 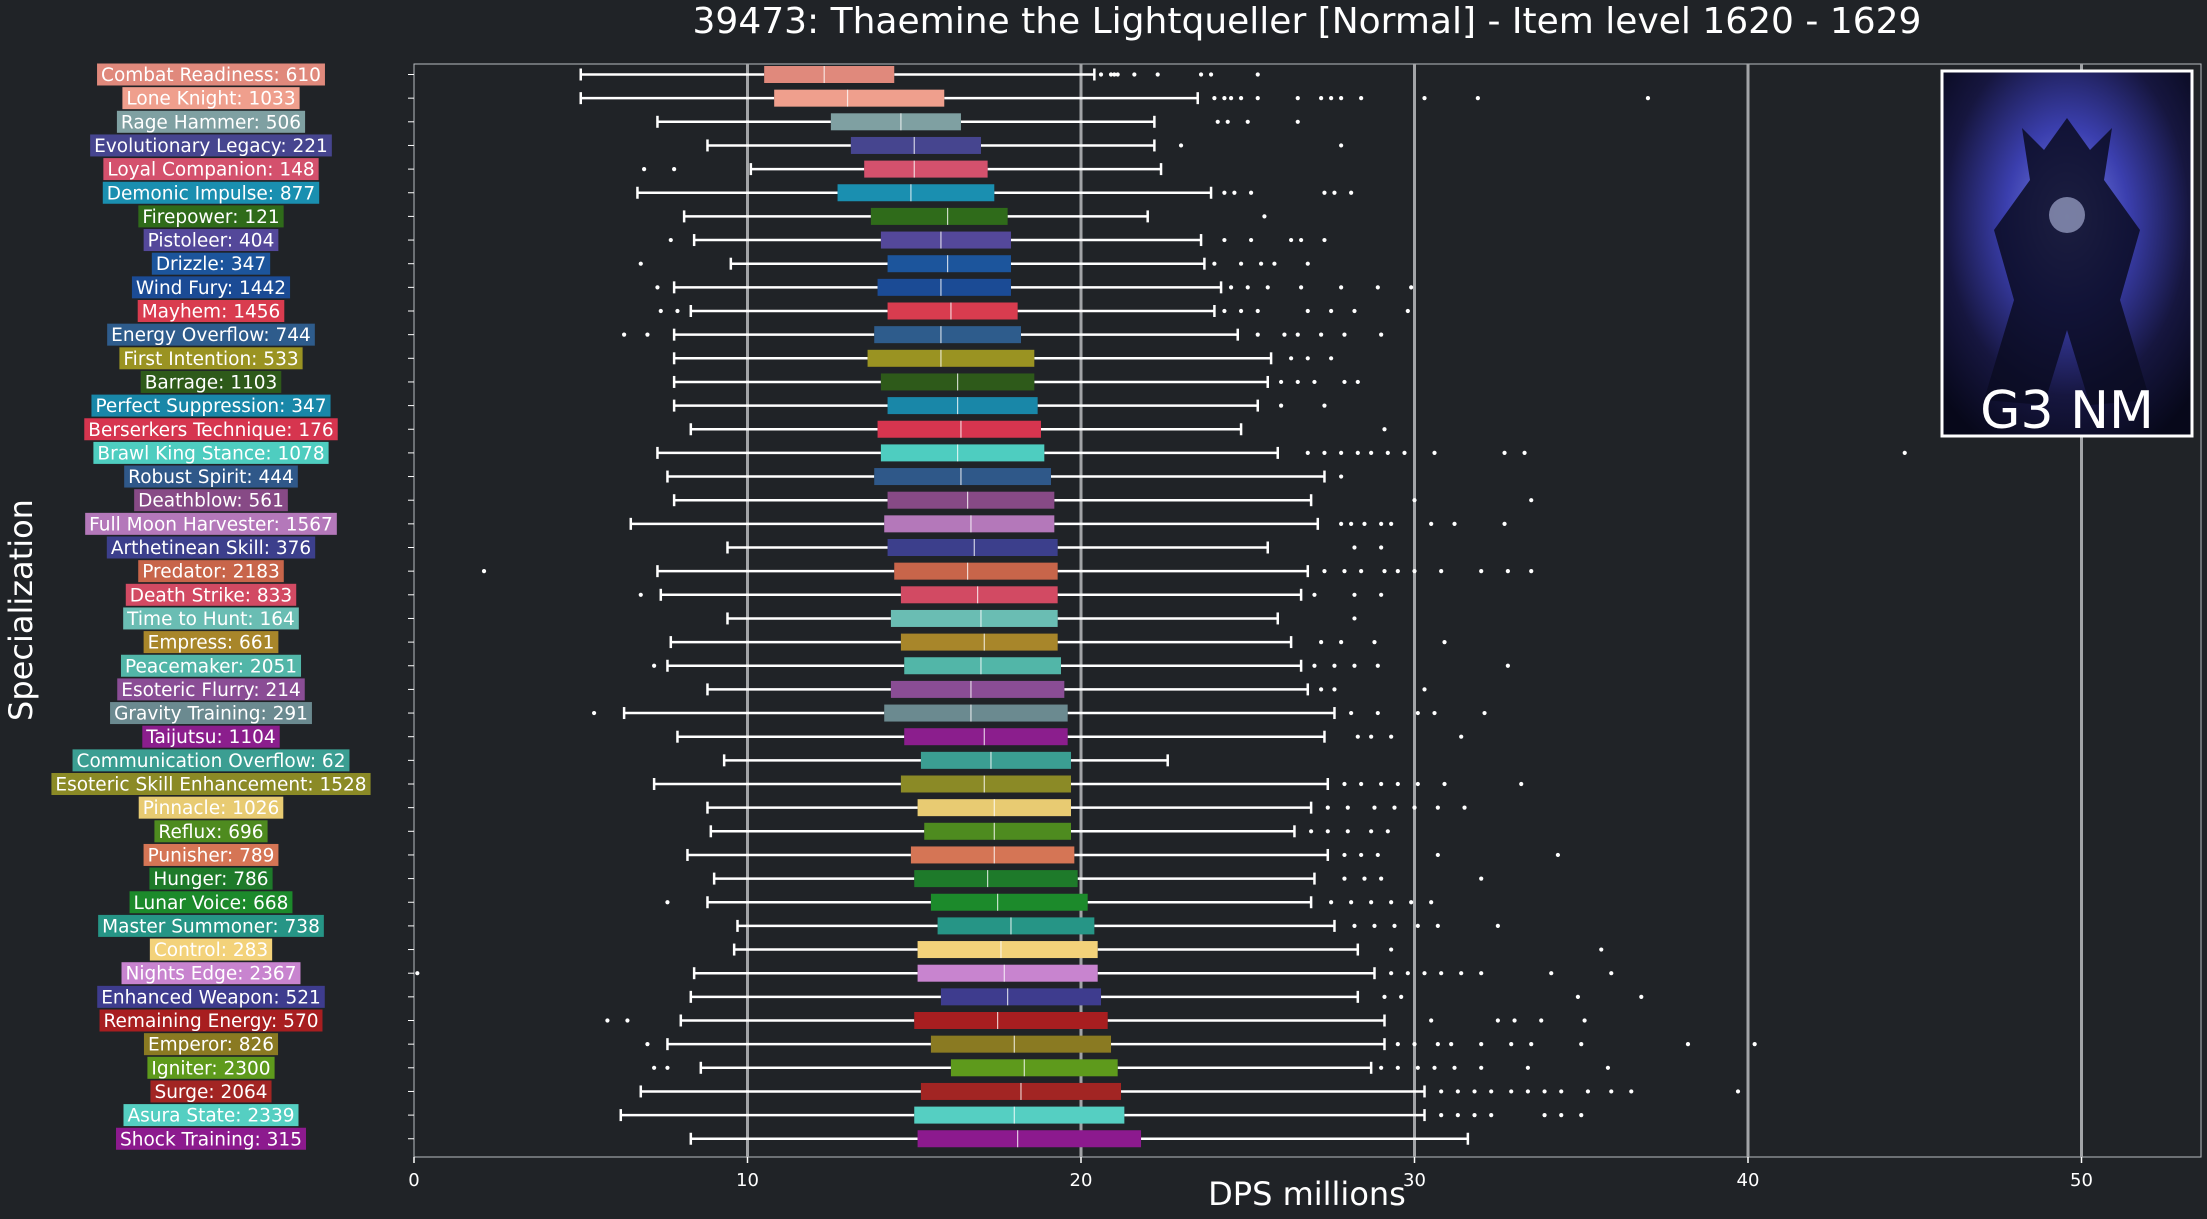 What do you see at coordinates (211, 996) in the screenshot?
I see `category-label: Enhanced Weapon: 521` at bounding box center [211, 996].